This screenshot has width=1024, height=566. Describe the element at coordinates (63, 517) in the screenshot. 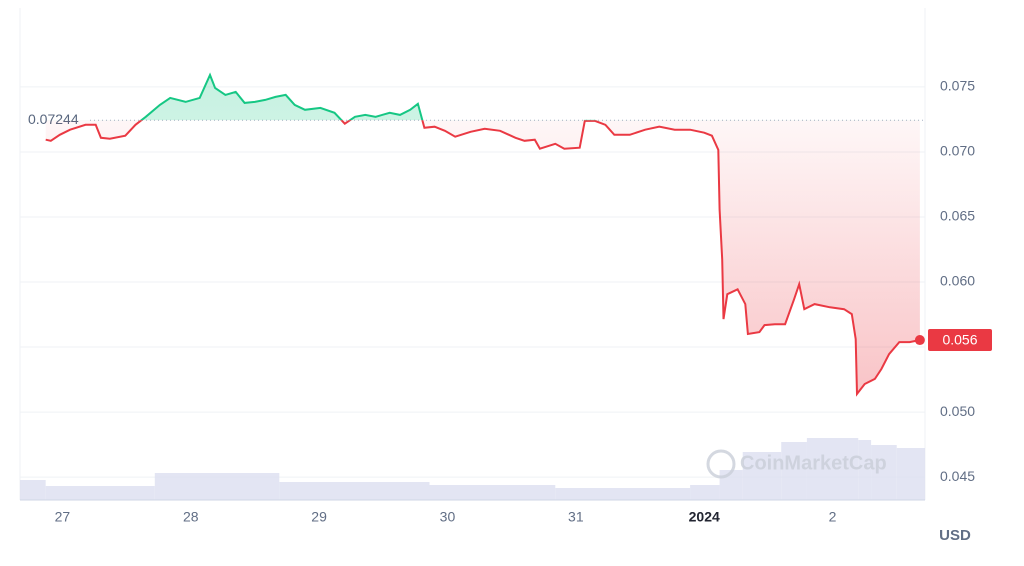

I see `x-tick-label: 27` at that location.